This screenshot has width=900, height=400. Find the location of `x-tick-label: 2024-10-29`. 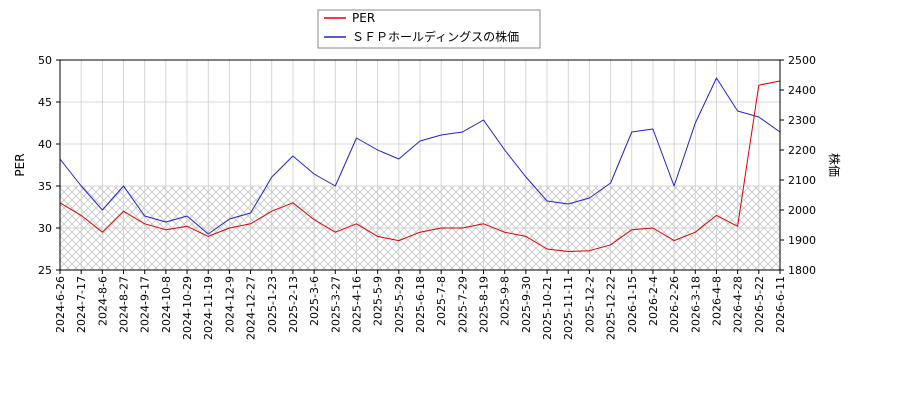

x-tick-label: 2024-10-29 is located at coordinates (187, 308).